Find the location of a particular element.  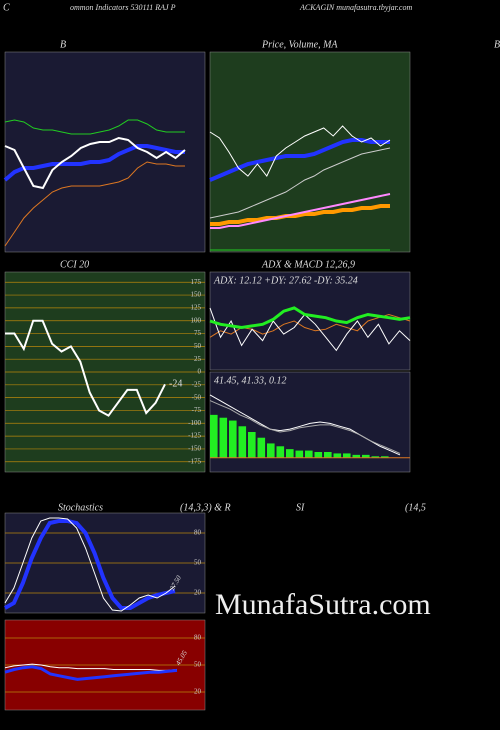

panel-title: ADX & MACD 12,26,9 is located at coordinates (308, 264).